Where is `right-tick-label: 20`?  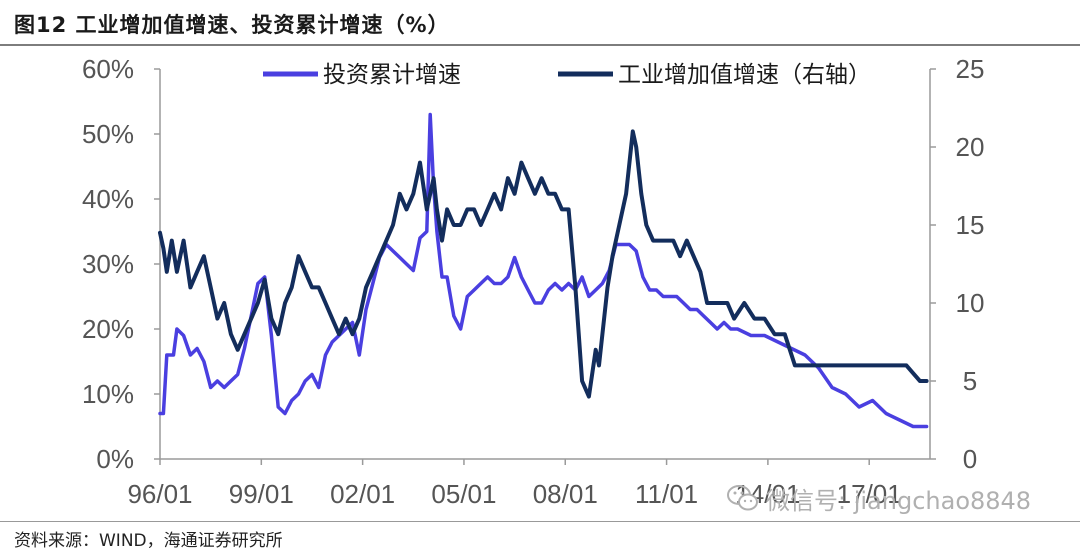 right-tick-label: 20 is located at coordinates (970, 147).